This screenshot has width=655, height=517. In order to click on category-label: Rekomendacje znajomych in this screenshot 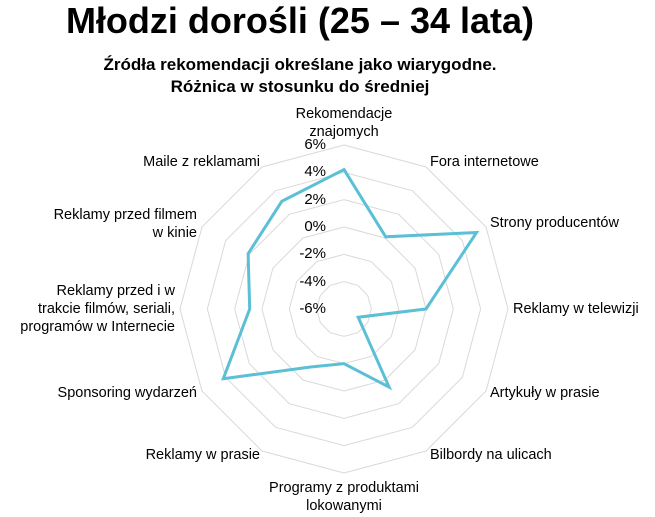, I will do `click(344, 123)`.